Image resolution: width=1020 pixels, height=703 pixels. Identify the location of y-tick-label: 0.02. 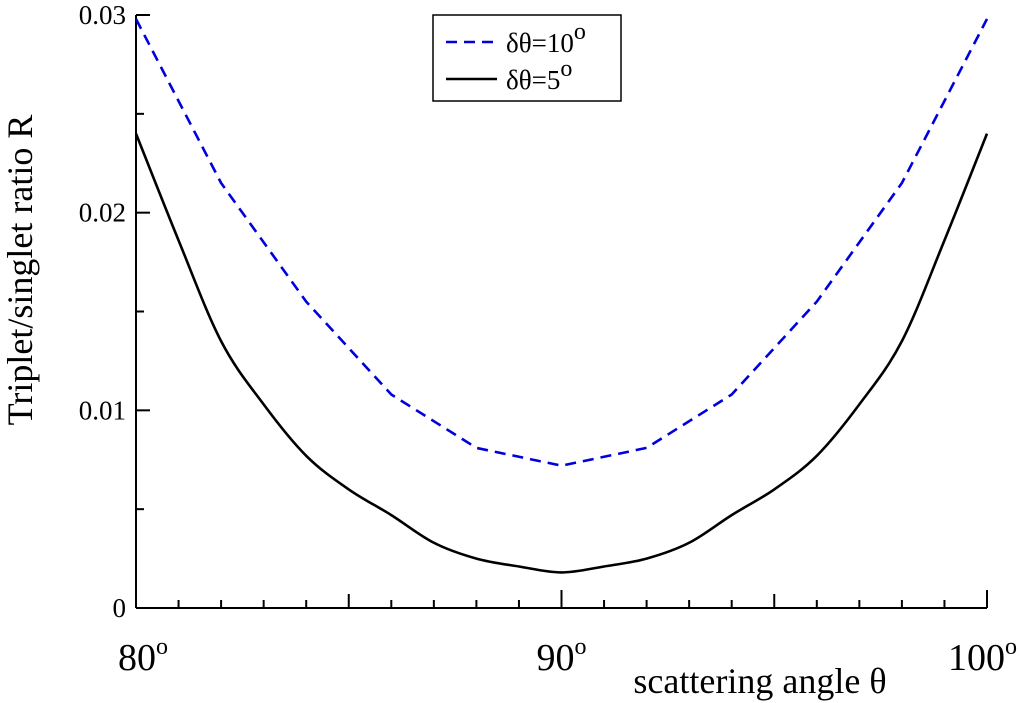
(102, 213).